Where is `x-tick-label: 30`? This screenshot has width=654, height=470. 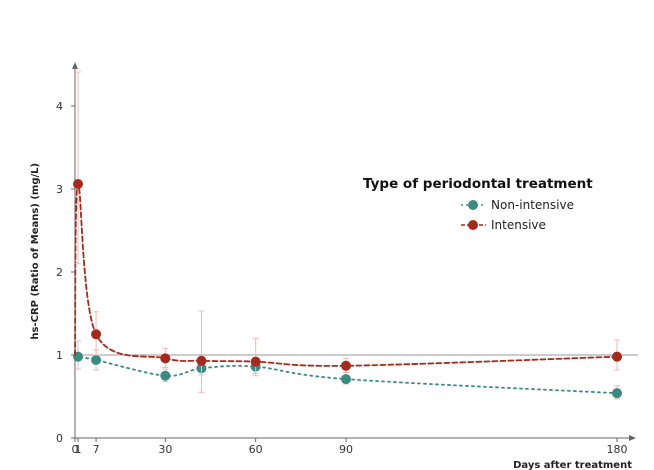
x-tick-label: 30 is located at coordinates (165, 449).